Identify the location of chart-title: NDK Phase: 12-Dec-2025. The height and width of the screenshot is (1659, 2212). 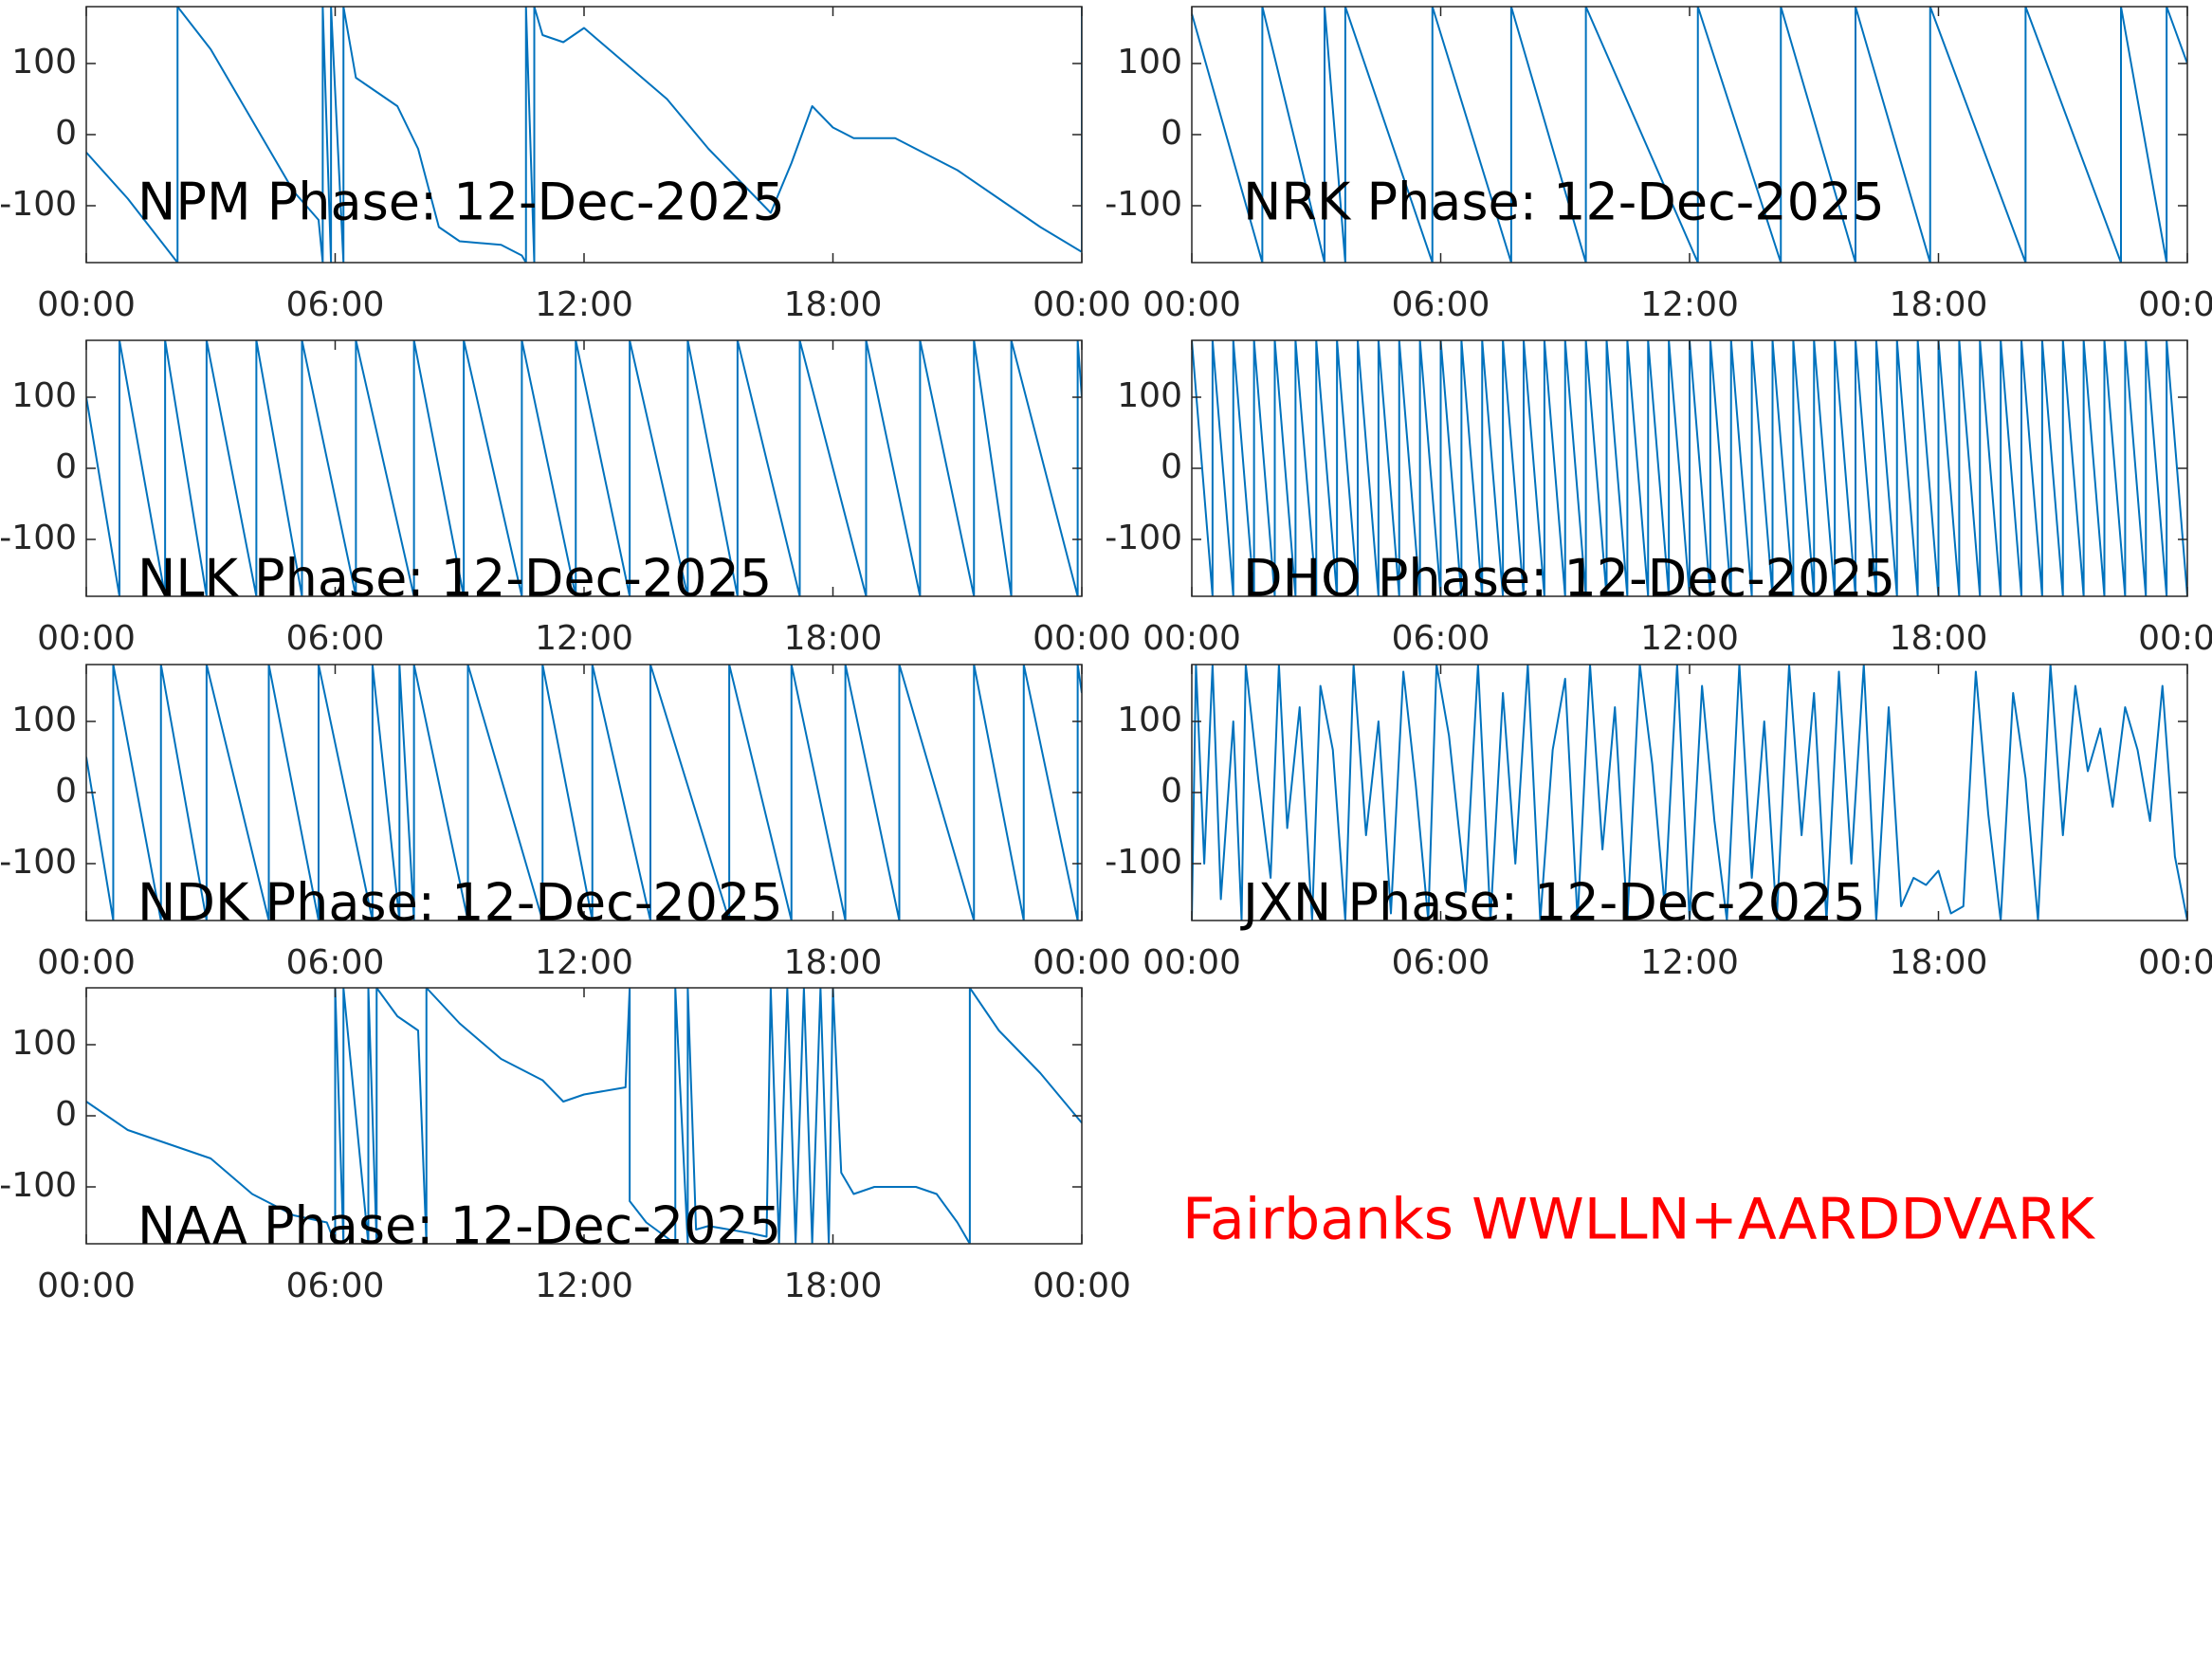
(460, 903).